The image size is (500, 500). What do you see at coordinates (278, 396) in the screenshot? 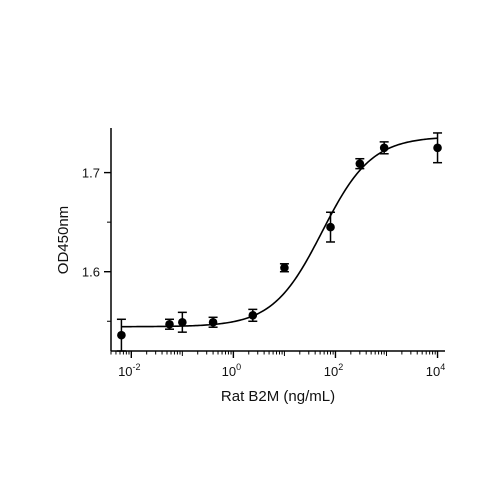
I see `x-axis-title: Rat B2M (ng/mL)` at bounding box center [278, 396].